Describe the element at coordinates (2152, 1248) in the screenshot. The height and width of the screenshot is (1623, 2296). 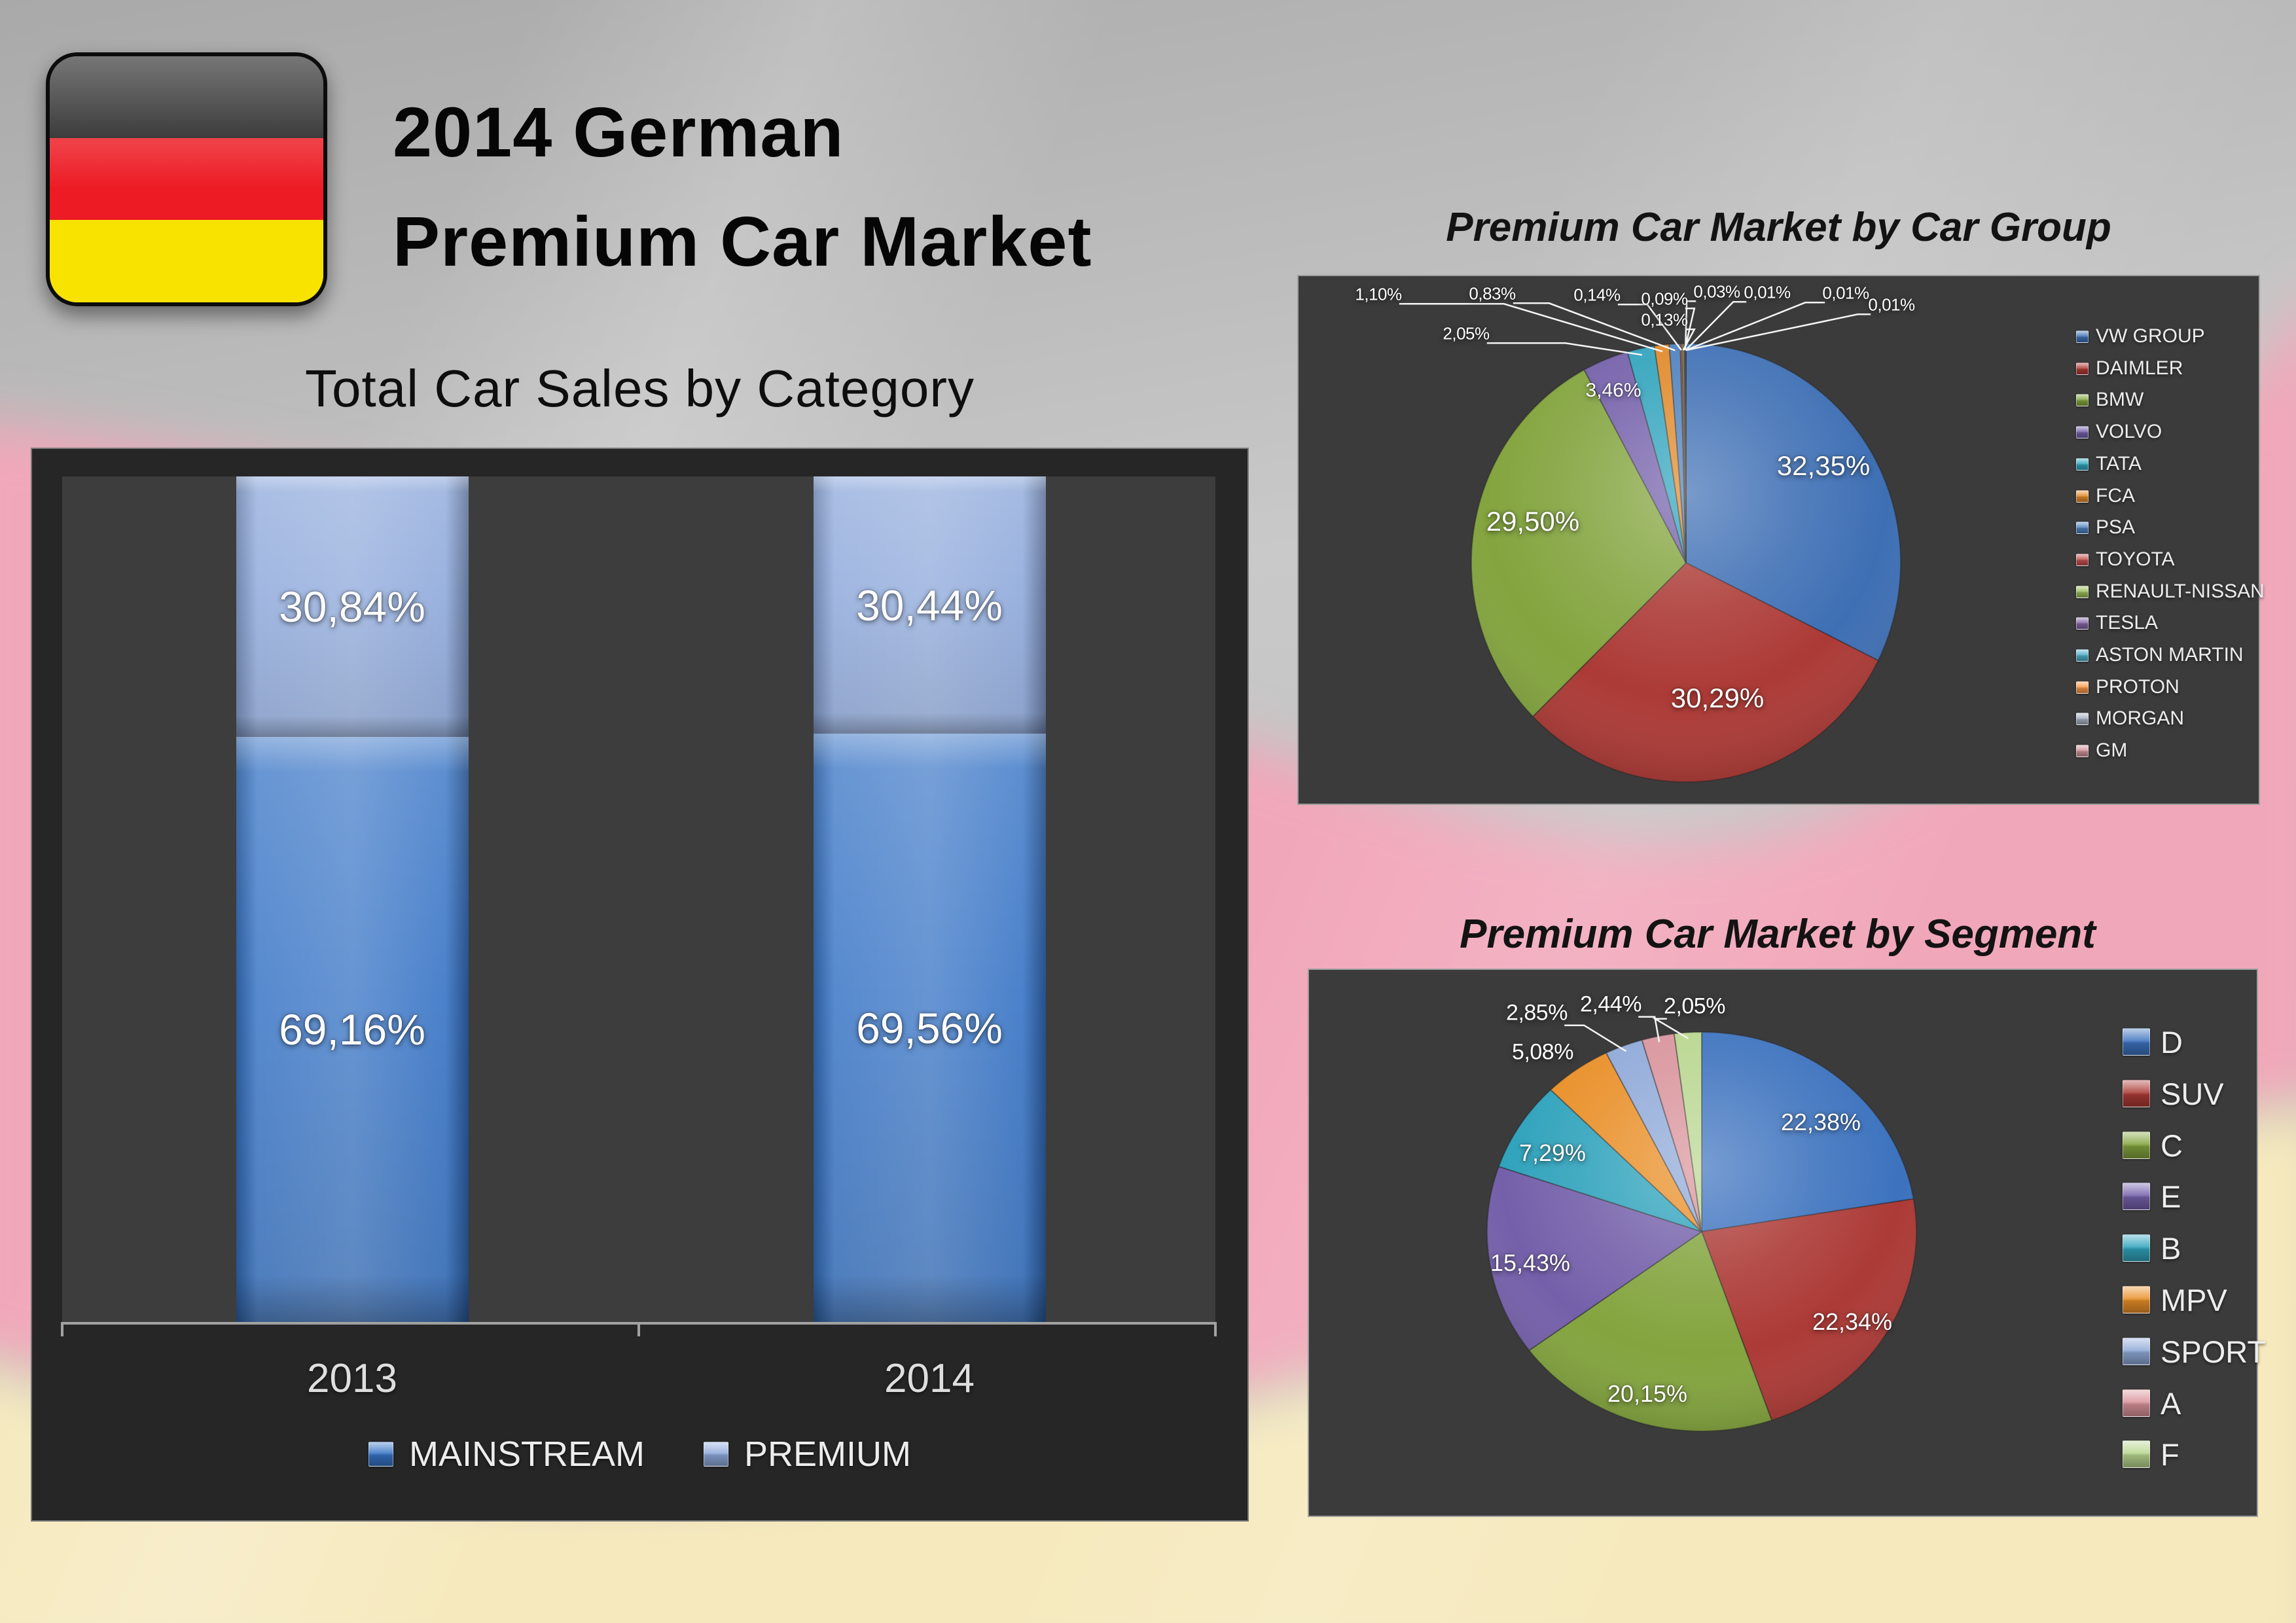
I see `legend-item-b: B` at that location.